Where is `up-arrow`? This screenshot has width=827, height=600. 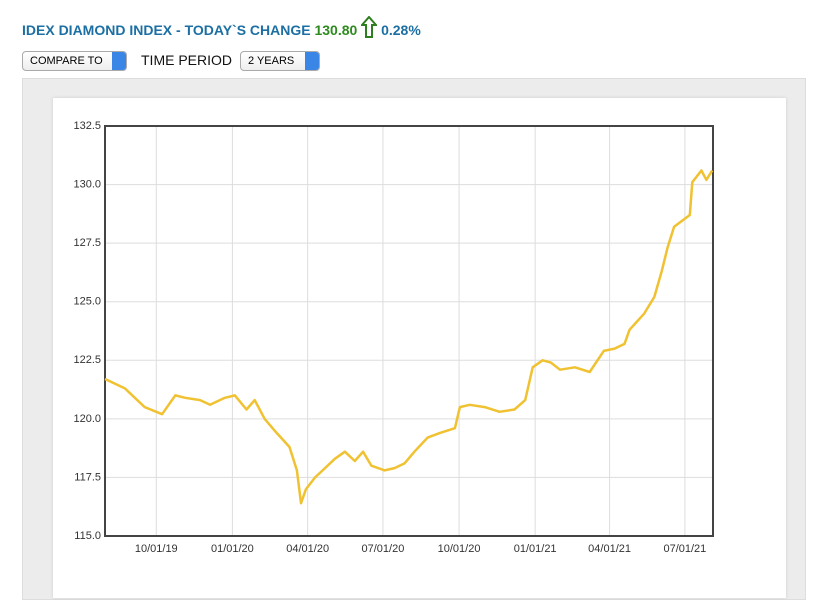 up-arrow is located at coordinates (369, 26).